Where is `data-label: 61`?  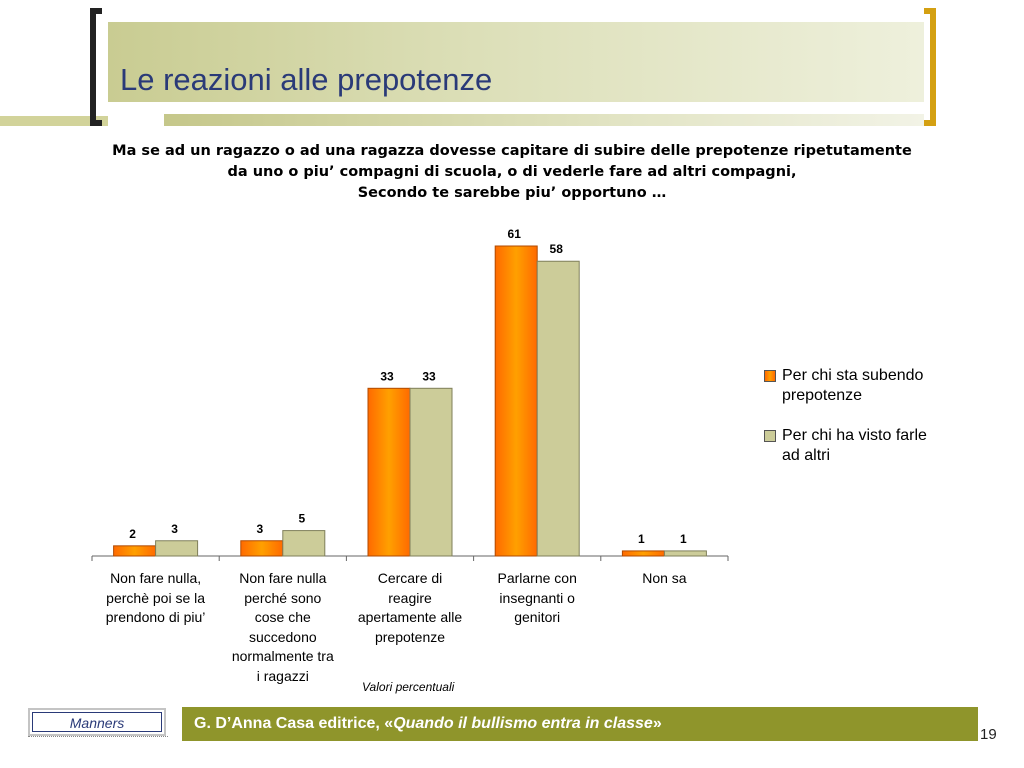
data-label: 61 is located at coordinates (515, 234).